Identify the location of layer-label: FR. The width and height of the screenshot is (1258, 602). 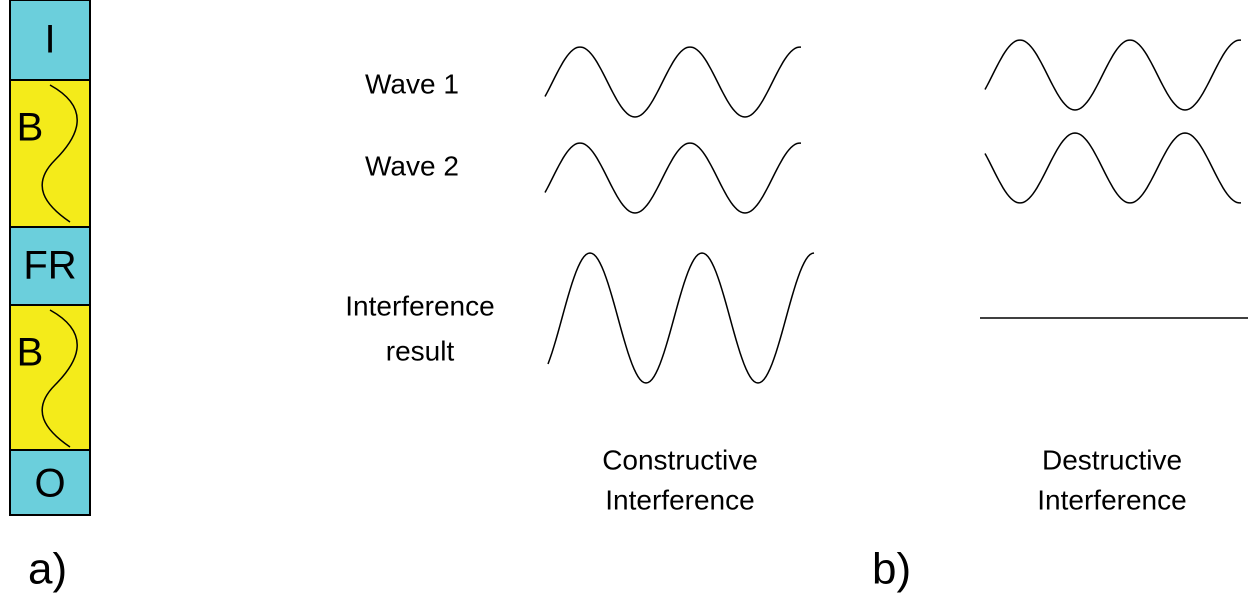
(49, 266).